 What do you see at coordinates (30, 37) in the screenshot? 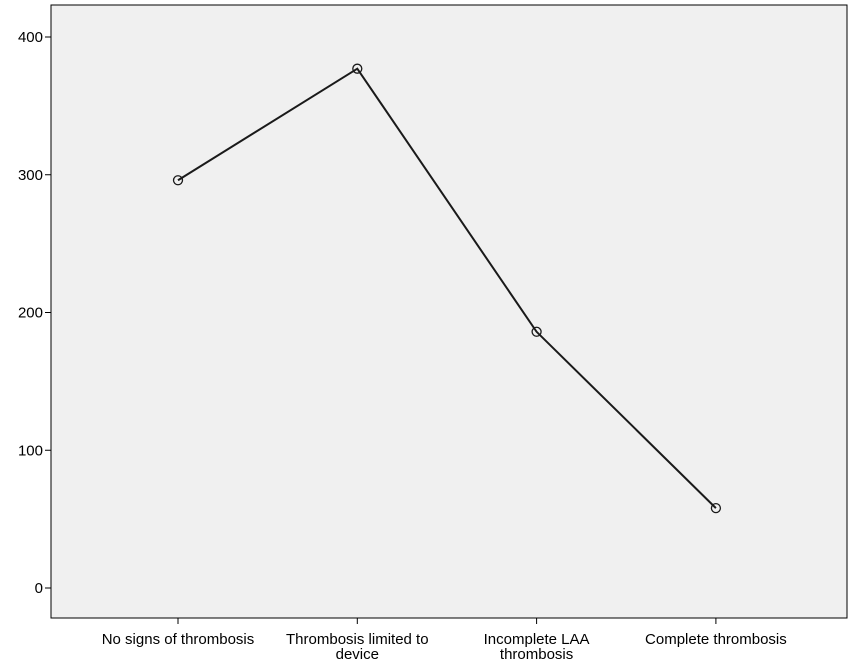
I see `y-tick-label: 400` at bounding box center [30, 37].